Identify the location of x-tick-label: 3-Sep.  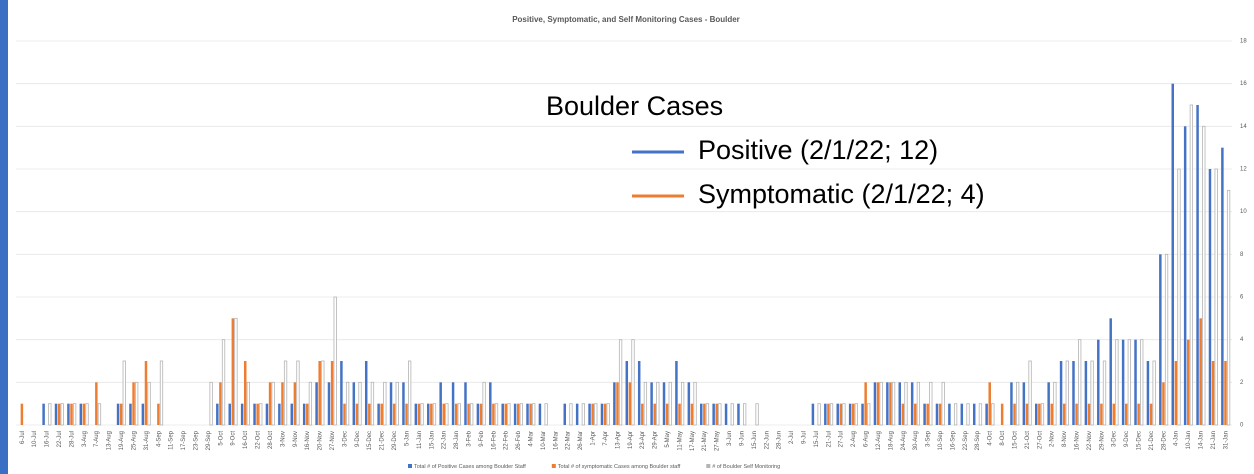
(929, 438).